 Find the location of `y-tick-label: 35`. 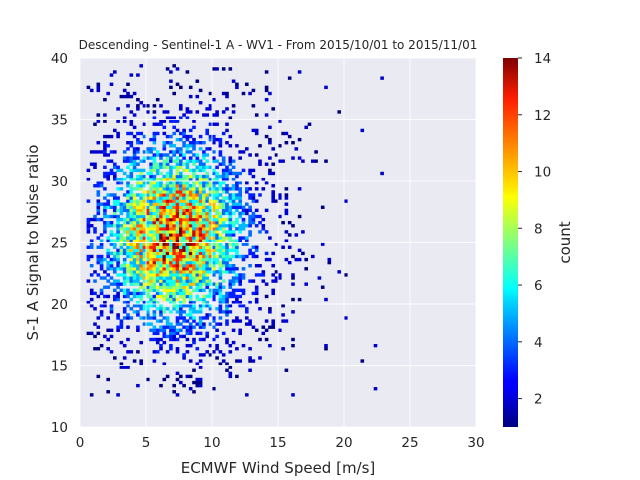

y-tick-label: 35 is located at coordinates (59, 121).